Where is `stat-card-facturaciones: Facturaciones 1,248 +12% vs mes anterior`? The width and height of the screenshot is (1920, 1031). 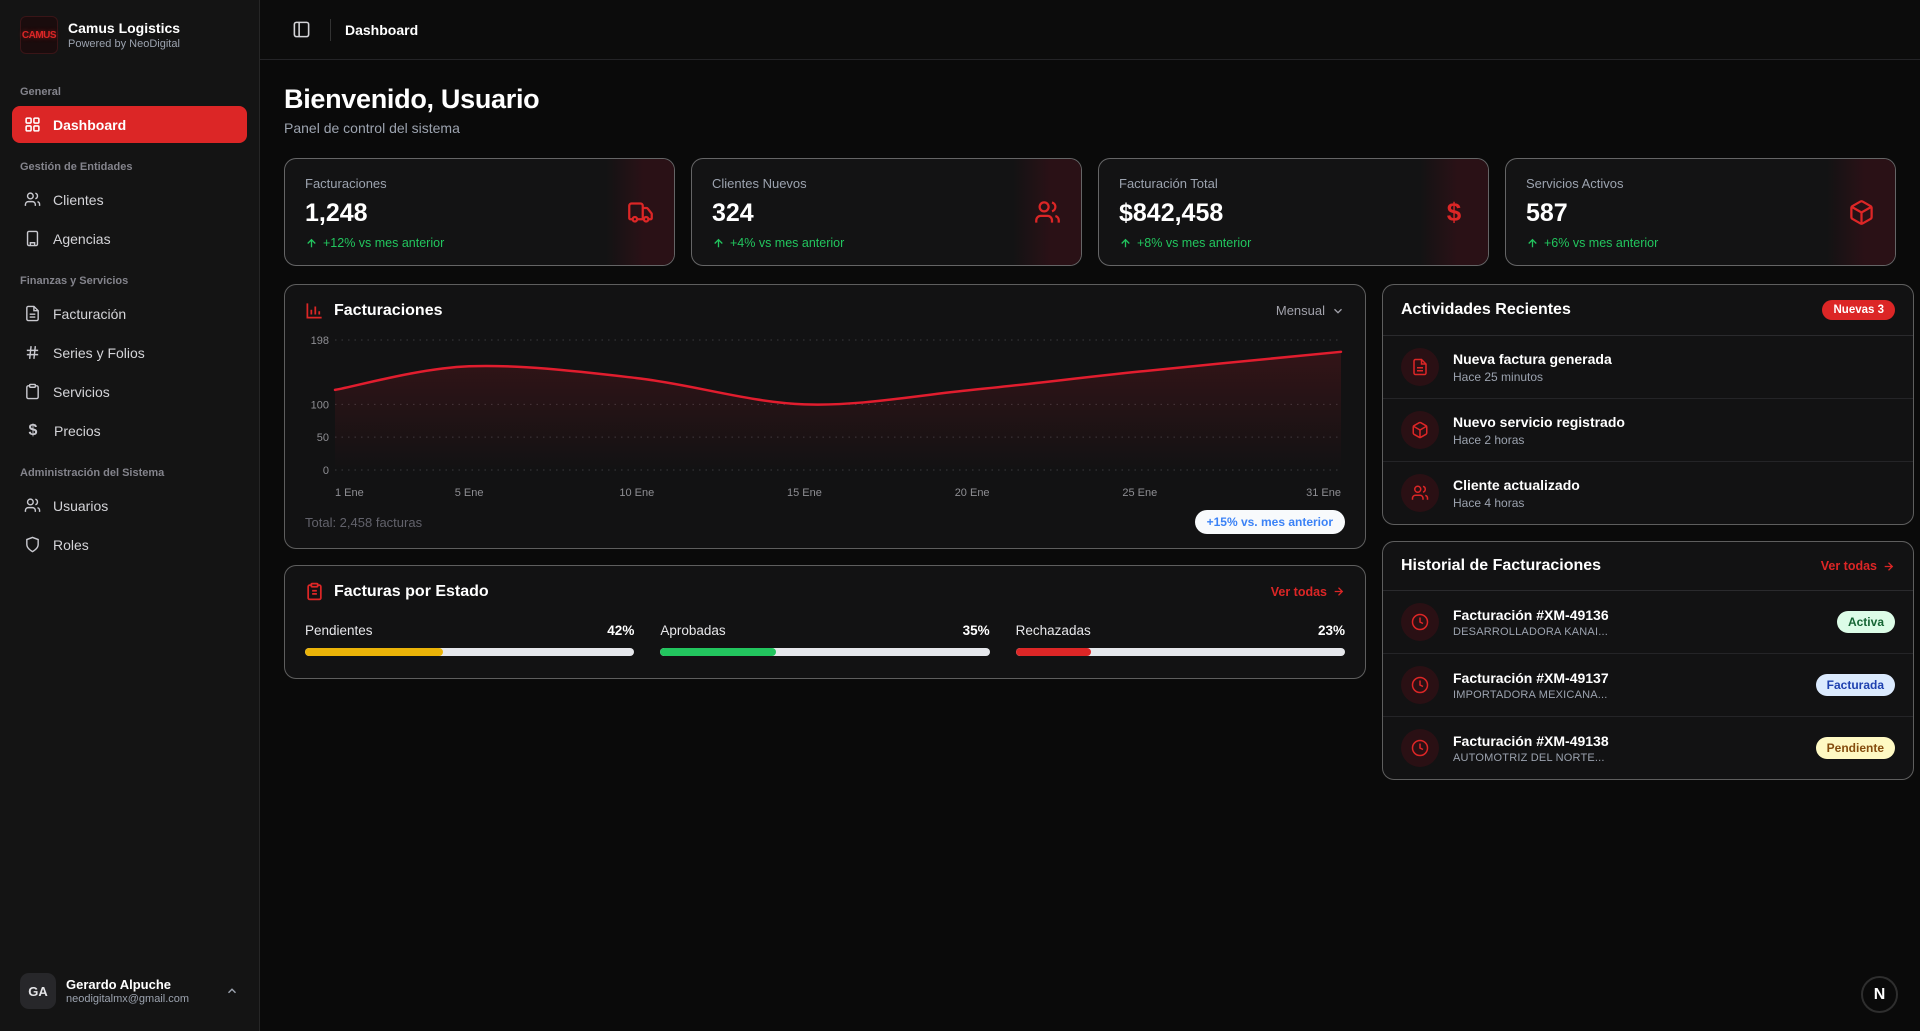
stat-card-facturaciones: Facturaciones 1,248 +12% vs mes anterior is located at coordinates (479, 212).